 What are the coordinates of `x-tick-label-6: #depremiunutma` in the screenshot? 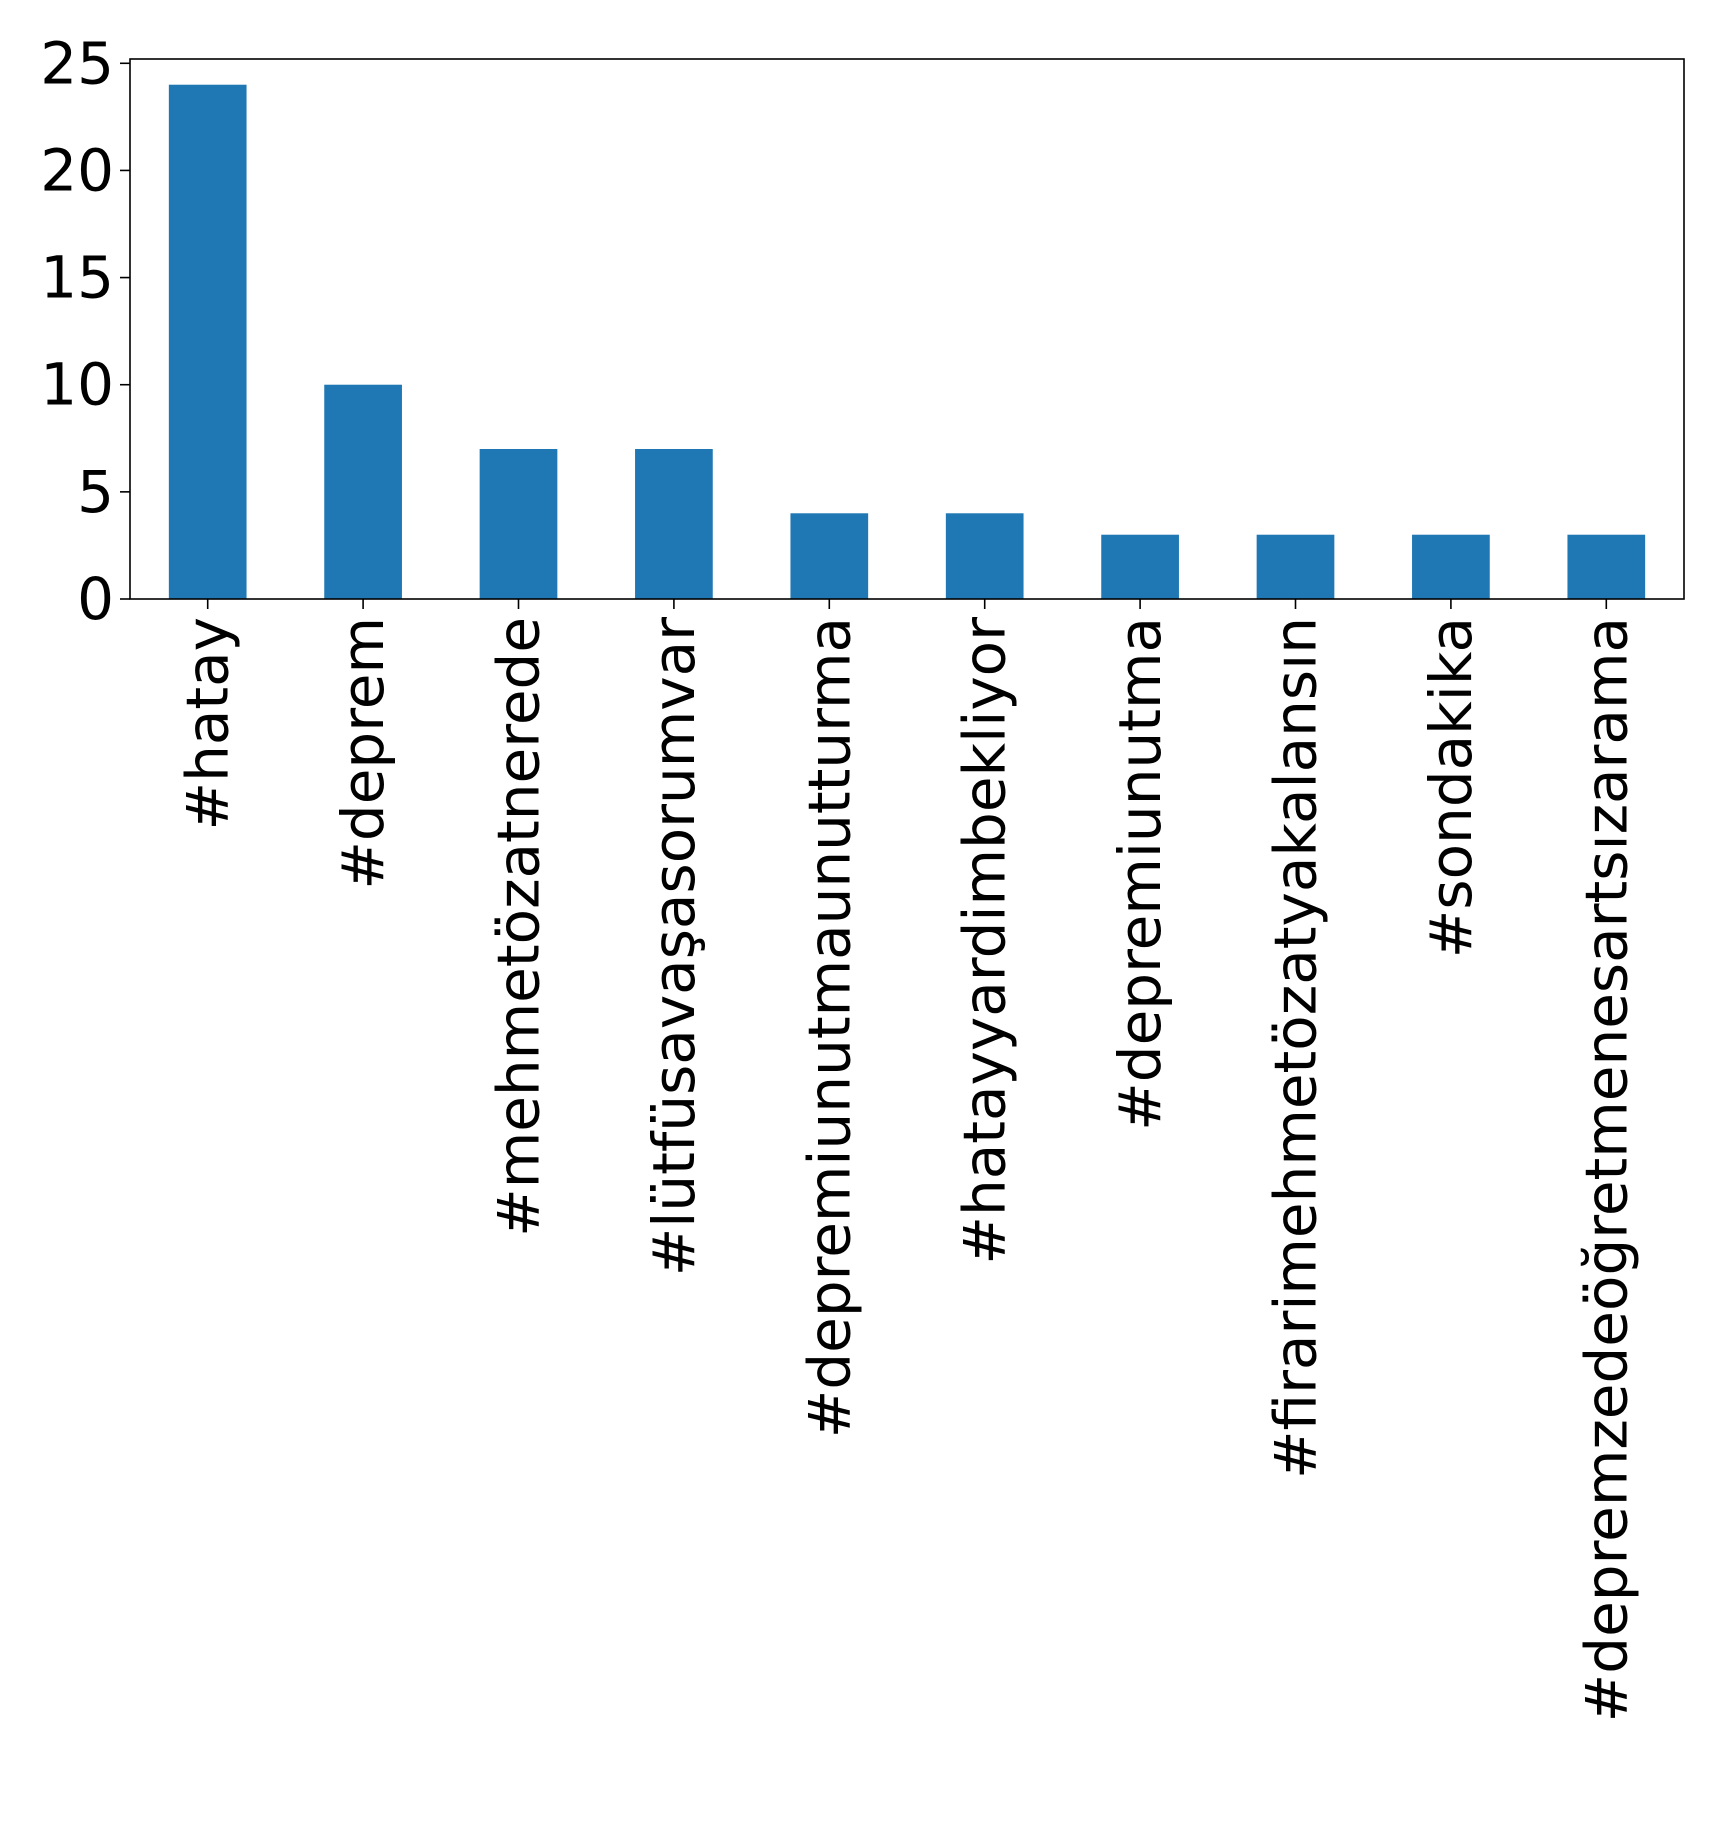 It's located at (1140, 874).